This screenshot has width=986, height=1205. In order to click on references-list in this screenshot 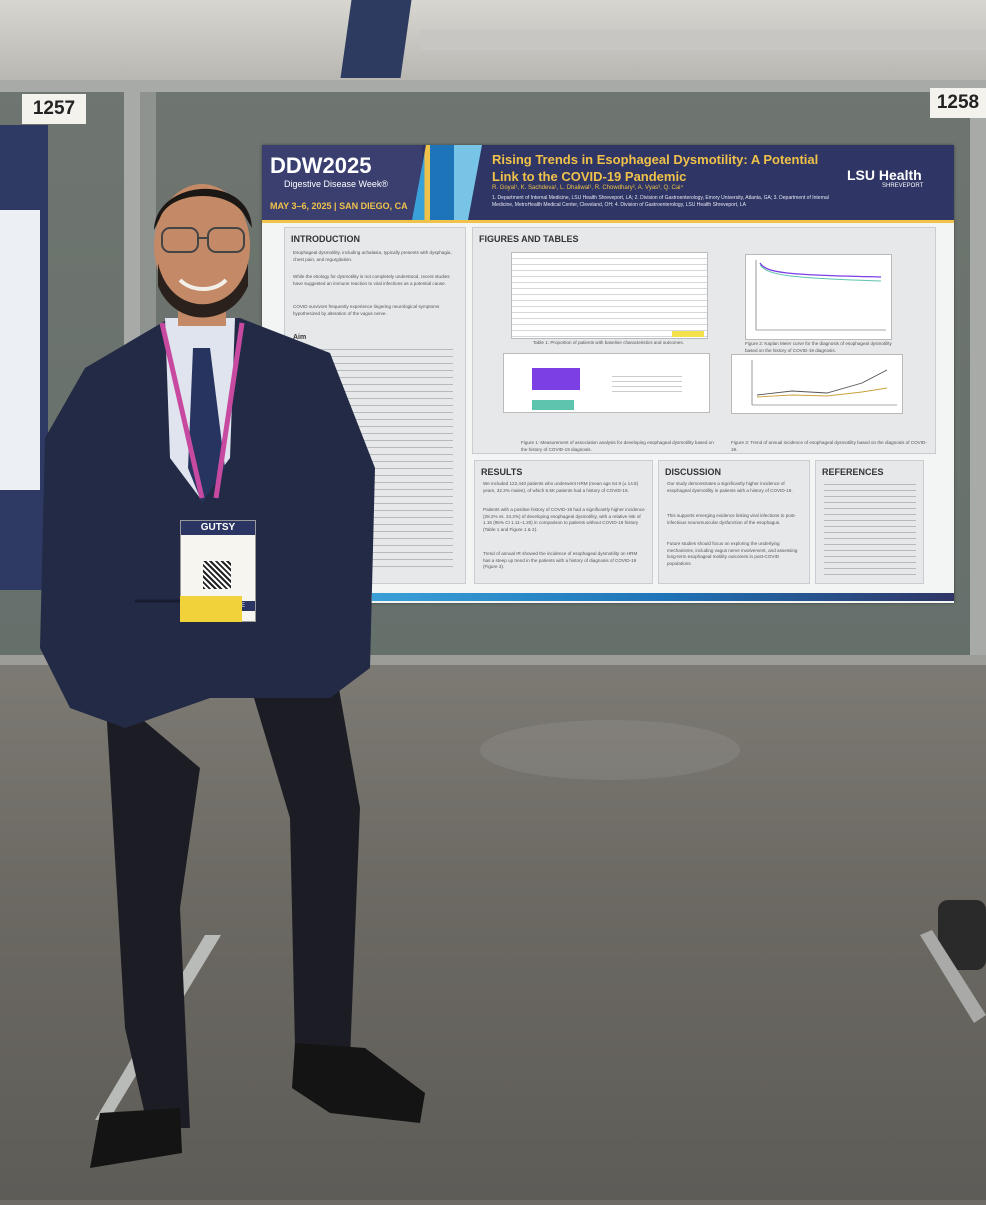, I will do `click(870, 529)`.